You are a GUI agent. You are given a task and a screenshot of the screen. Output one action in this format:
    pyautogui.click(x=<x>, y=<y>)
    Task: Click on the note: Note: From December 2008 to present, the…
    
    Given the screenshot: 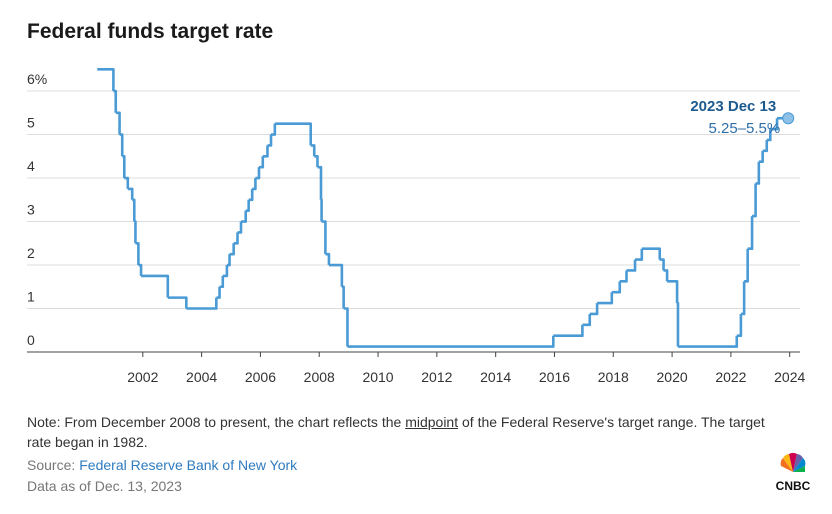 What is the action you would take?
    pyautogui.click(x=397, y=432)
    